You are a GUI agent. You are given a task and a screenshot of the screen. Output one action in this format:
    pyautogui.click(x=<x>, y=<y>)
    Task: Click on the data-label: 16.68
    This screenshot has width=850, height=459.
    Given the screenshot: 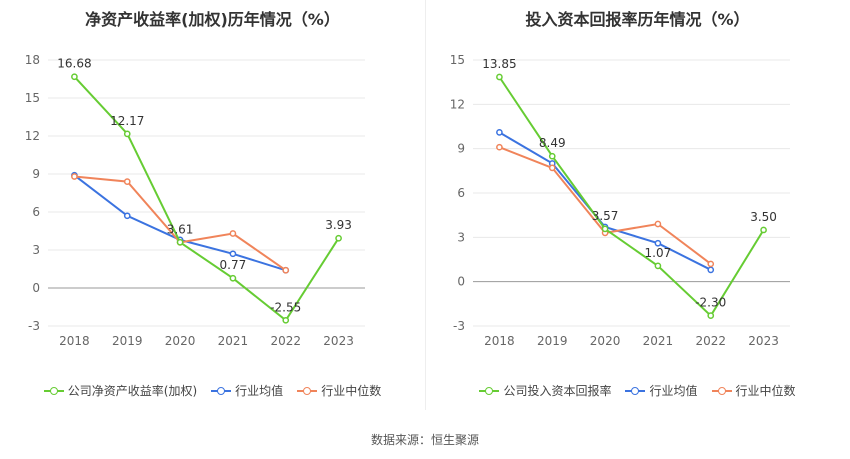 What is the action you would take?
    pyautogui.click(x=74, y=64)
    